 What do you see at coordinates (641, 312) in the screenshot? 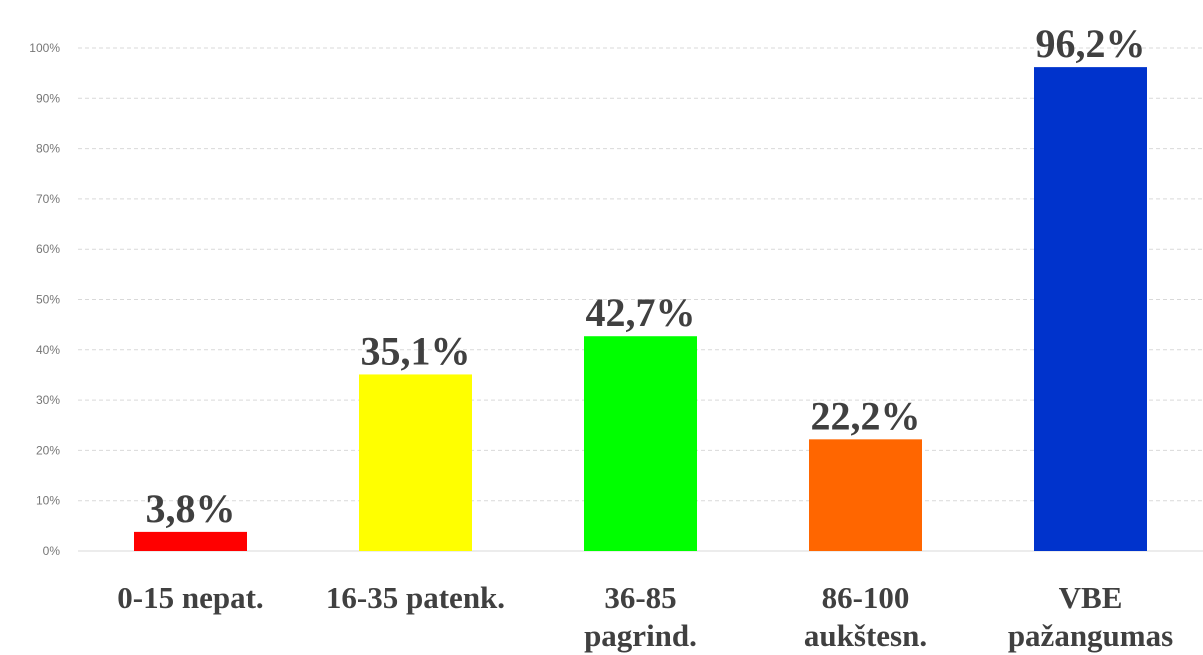
I see `data-label: 42,7%` at bounding box center [641, 312].